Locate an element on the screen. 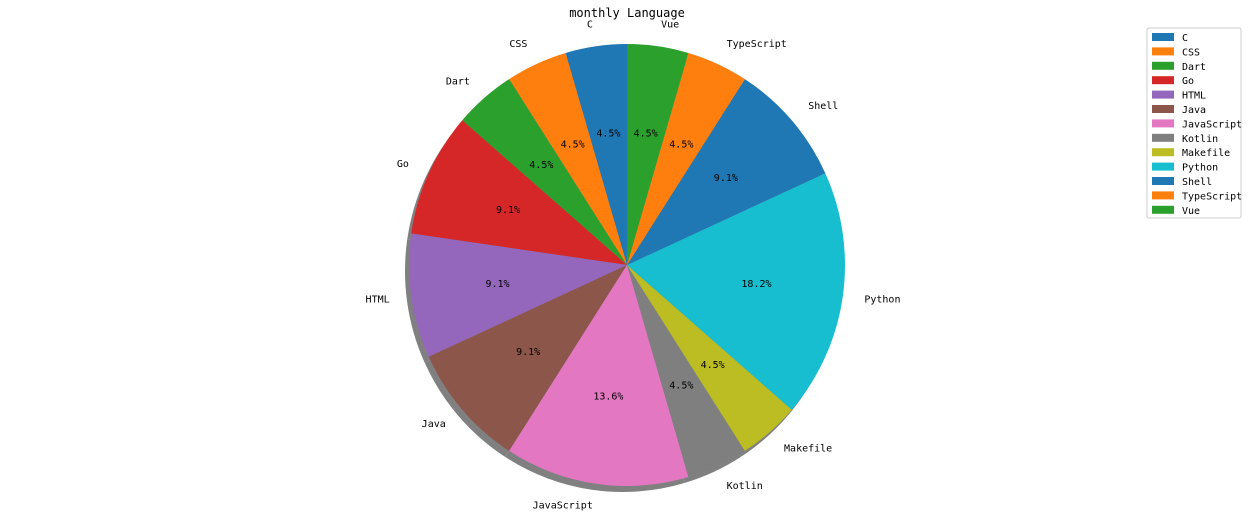 This screenshot has width=1256, height=514. legend-swatch-vue is located at coordinates (1163, 209).